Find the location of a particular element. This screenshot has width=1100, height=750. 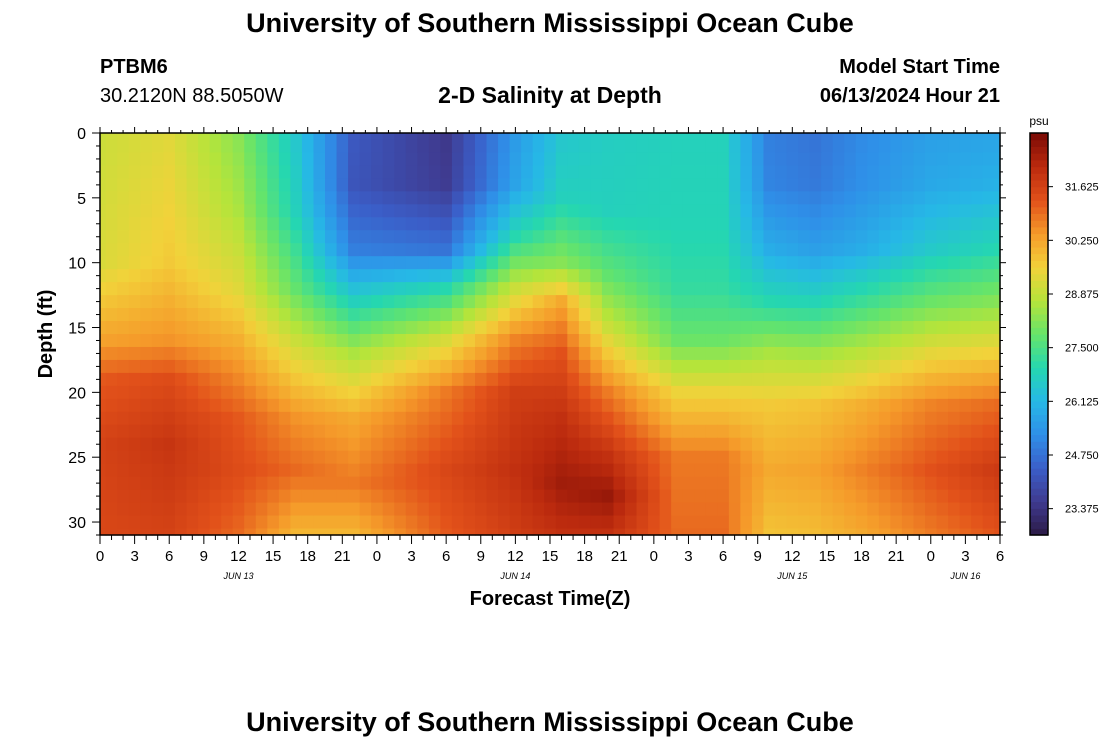

colorbar-unit: psu is located at coordinates (1038, 121).